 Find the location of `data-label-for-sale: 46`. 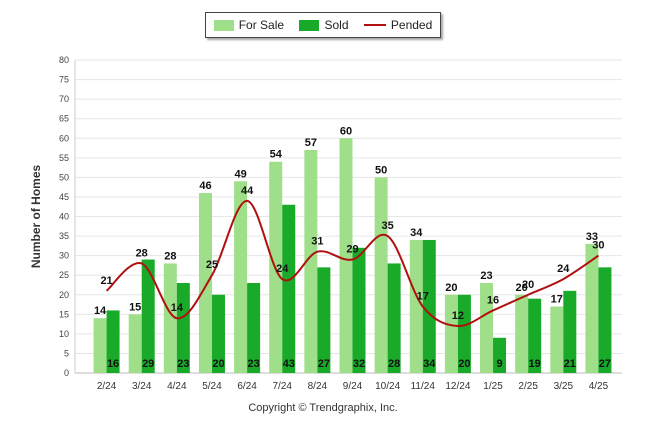

data-label-for-sale: 46 is located at coordinates (205, 186).